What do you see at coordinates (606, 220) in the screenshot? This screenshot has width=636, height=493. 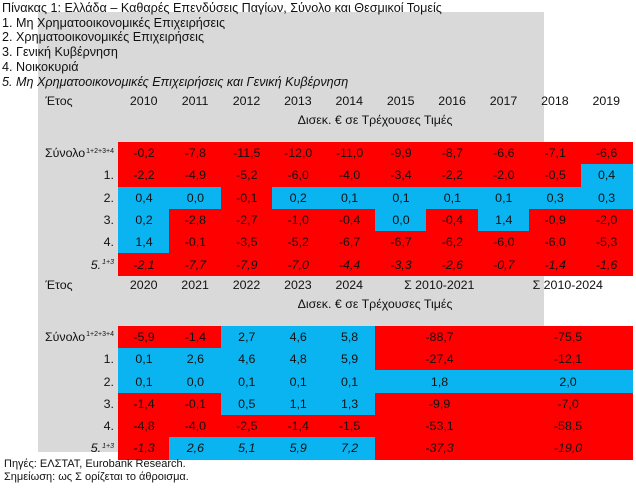 I see `value-cell: -2,0` at bounding box center [606, 220].